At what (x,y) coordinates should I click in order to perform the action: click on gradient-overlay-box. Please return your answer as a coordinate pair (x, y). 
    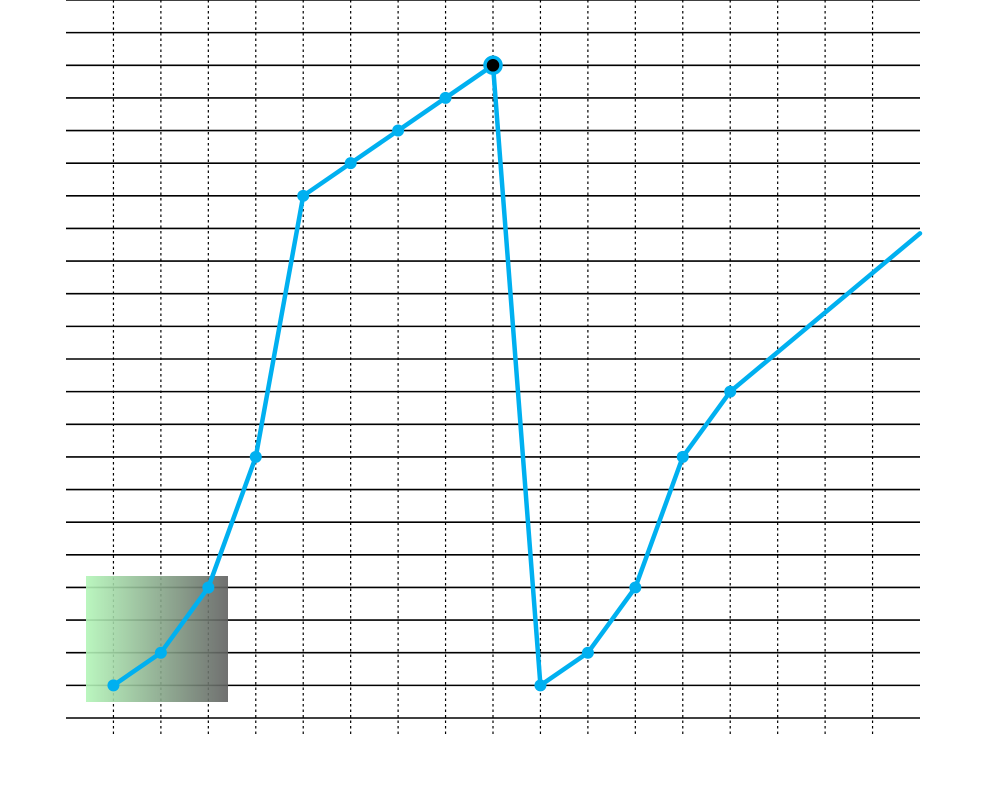
    Looking at the image, I should click on (157, 639).